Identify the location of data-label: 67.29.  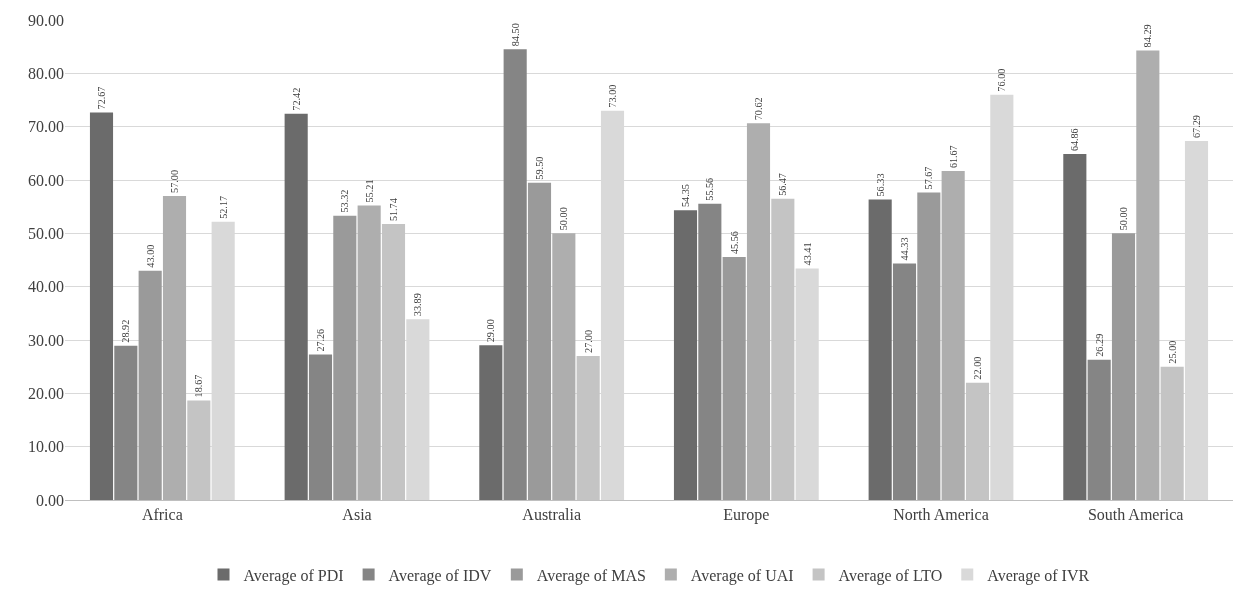
(1196, 127).